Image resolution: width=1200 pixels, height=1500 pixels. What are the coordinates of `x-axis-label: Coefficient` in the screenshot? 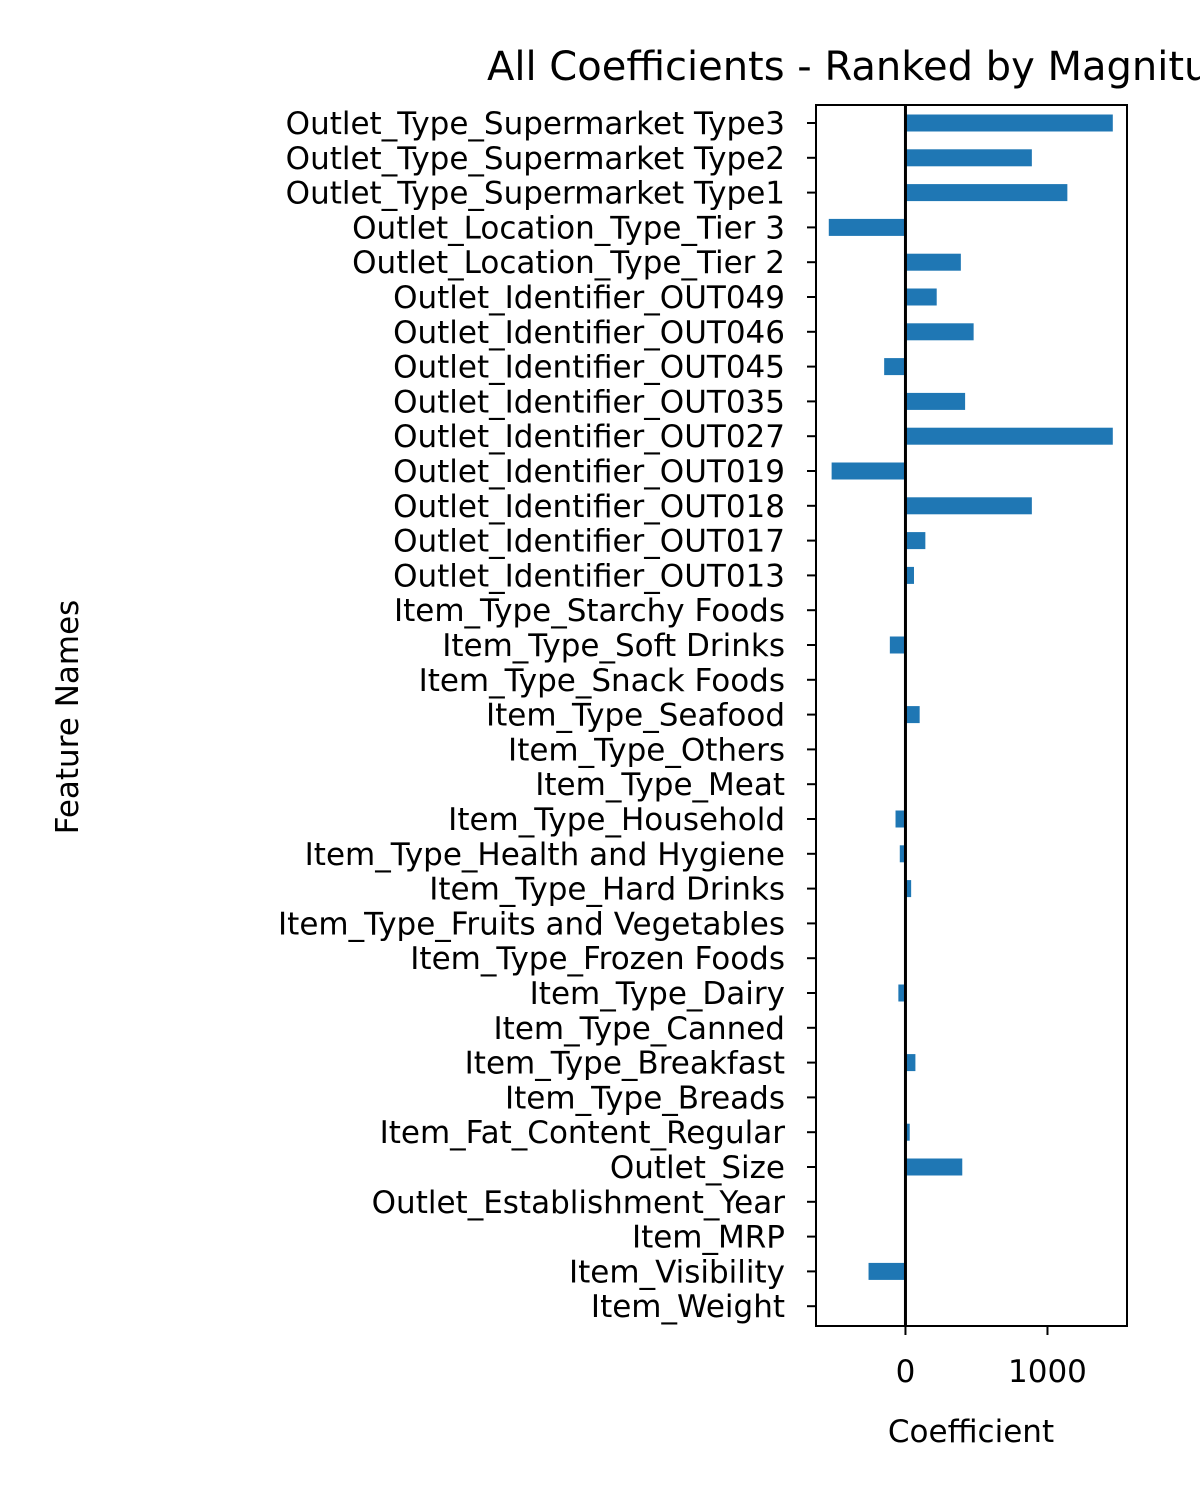 It's located at (971, 1432).